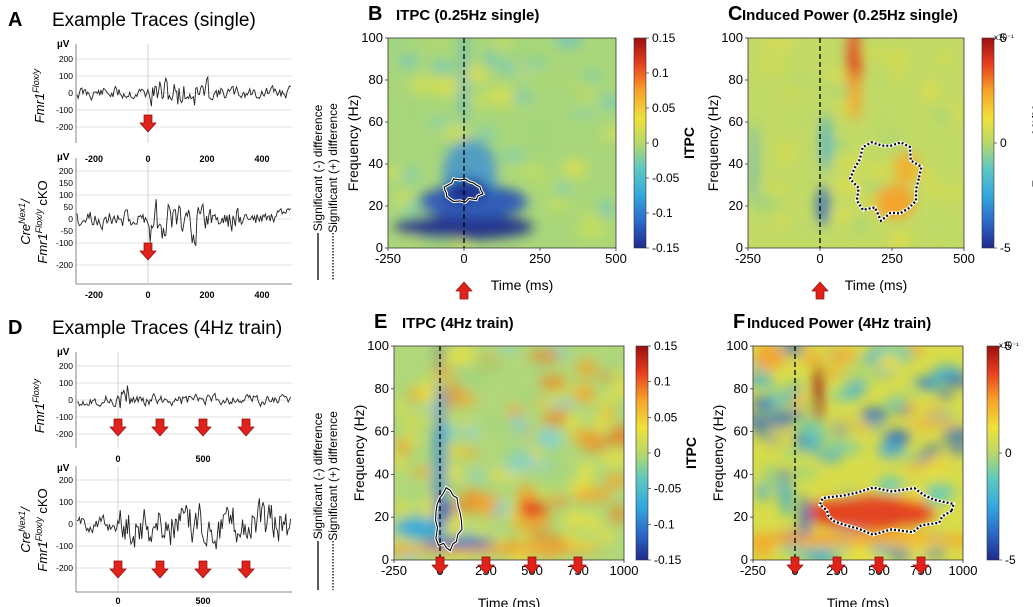  What do you see at coordinates (657, 453) in the screenshot?
I see `colorbar-tick-label: 0` at bounding box center [657, 453].